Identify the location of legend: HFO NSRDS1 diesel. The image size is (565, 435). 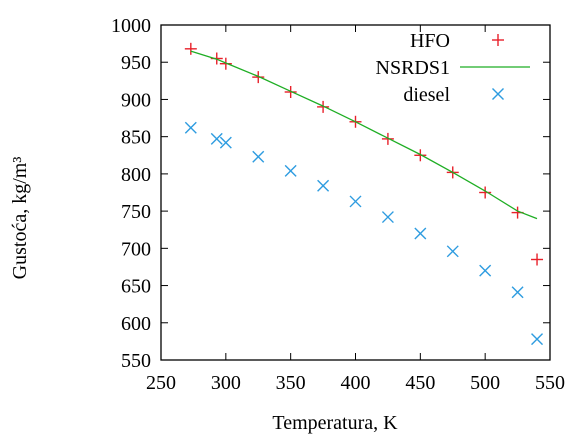
(453, 68).